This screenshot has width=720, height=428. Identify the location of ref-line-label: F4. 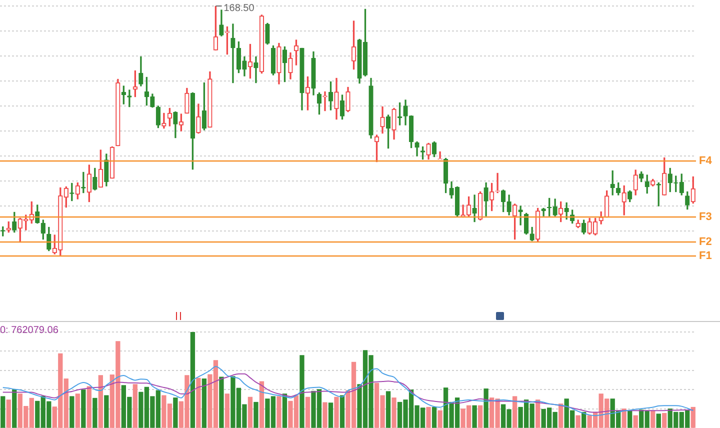
(706, 161).